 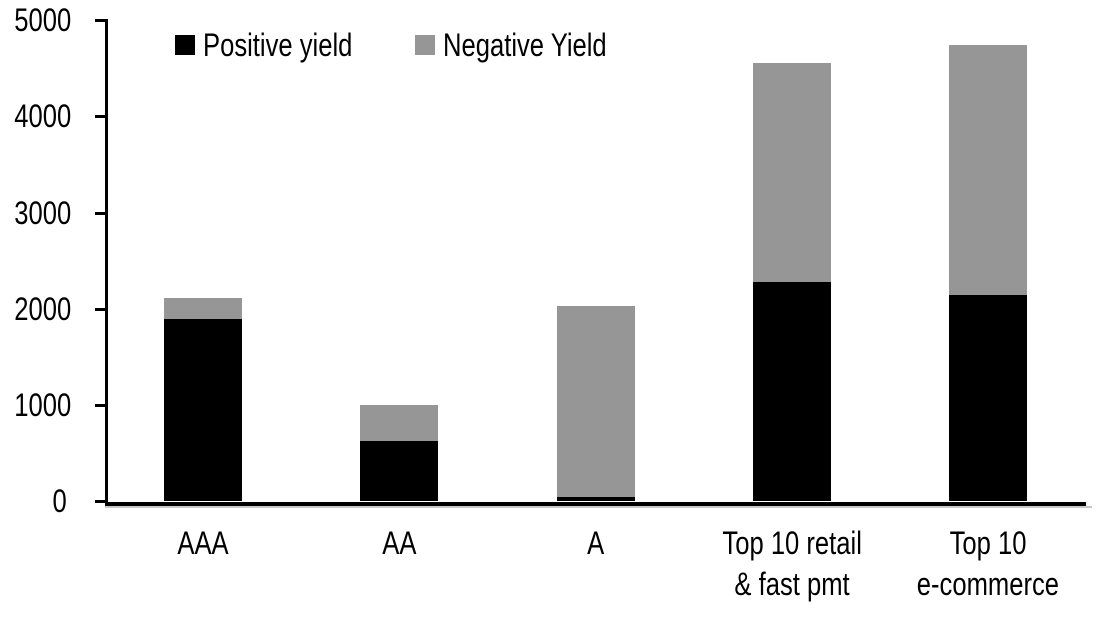 I want to click on legend-item-positive-yield: Positive yield, so click(x=282, y=45).